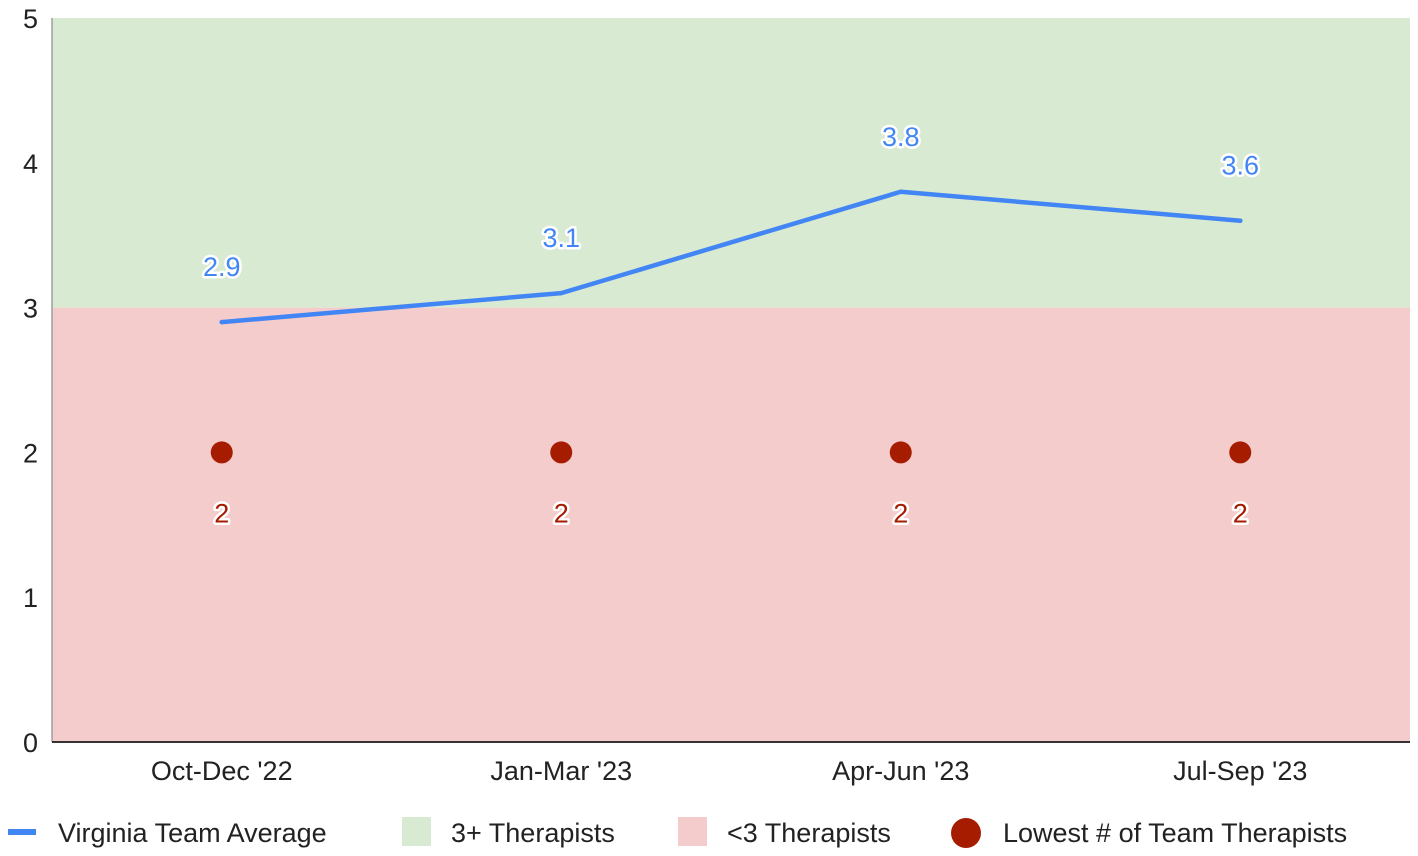 The image size is (1418, 856). Describe the element at coordinates (30, 598) in the screenshot. I see `y-tick-label: 1` at that location.